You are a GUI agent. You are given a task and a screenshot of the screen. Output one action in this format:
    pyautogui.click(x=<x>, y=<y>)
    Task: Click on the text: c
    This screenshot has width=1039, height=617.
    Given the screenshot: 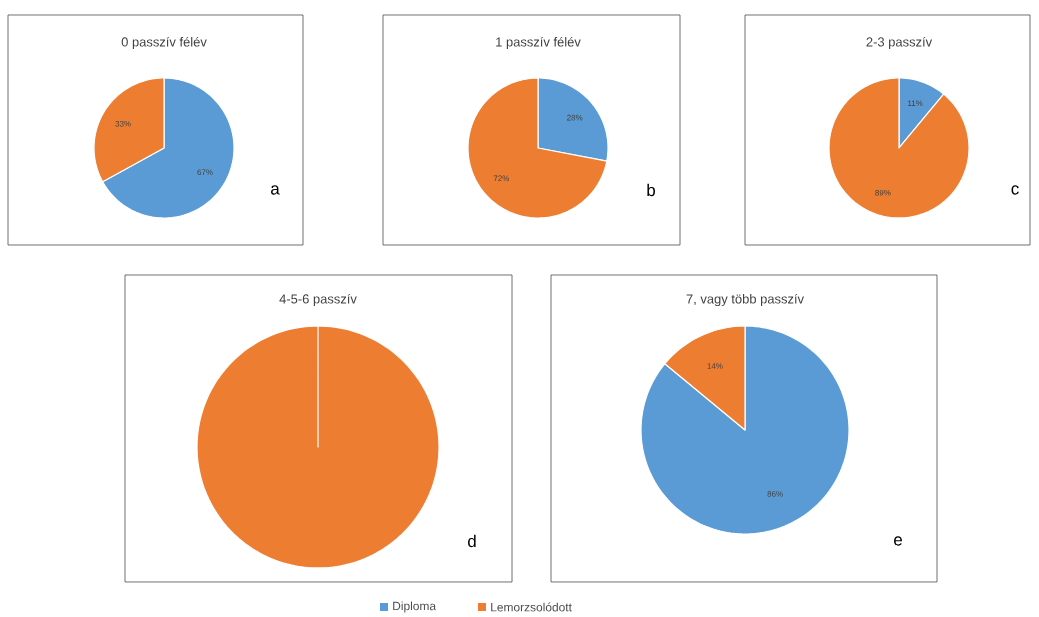 What is the action you would take?
    pyautogui.click(x=1015, y=190)
    